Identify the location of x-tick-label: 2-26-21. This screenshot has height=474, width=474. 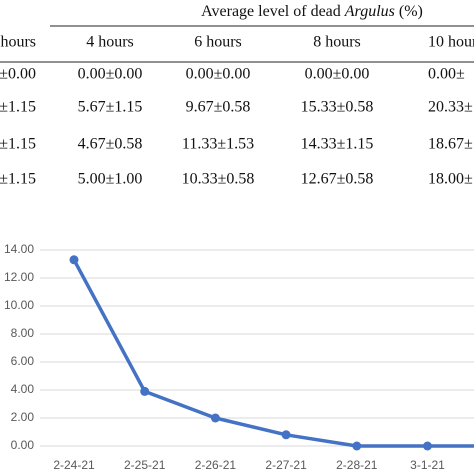
(216, 465).